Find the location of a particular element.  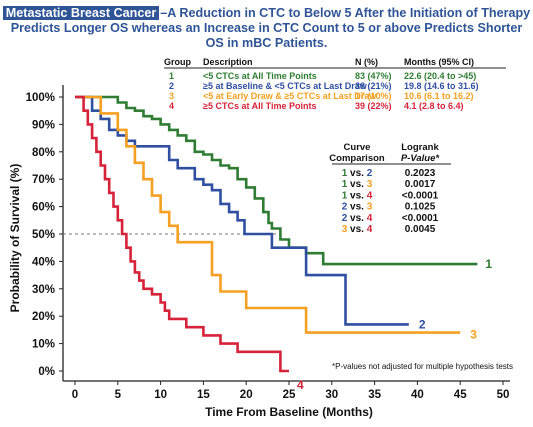

y-tick-label: 100% is located at coordinates (40, 98).